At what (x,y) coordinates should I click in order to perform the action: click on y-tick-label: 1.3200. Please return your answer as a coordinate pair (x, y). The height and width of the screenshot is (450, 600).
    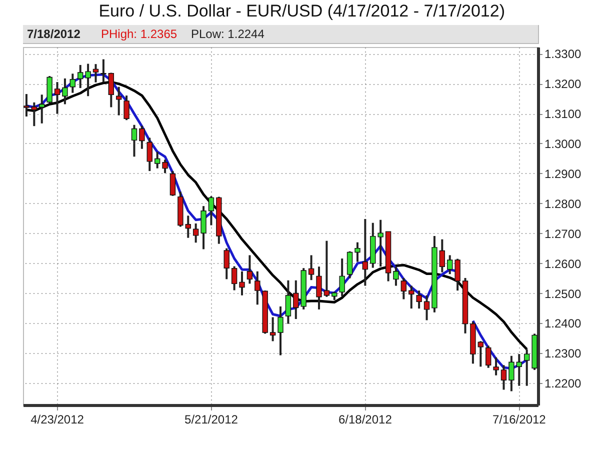
    Looking at the image, I should click on (563, 84).